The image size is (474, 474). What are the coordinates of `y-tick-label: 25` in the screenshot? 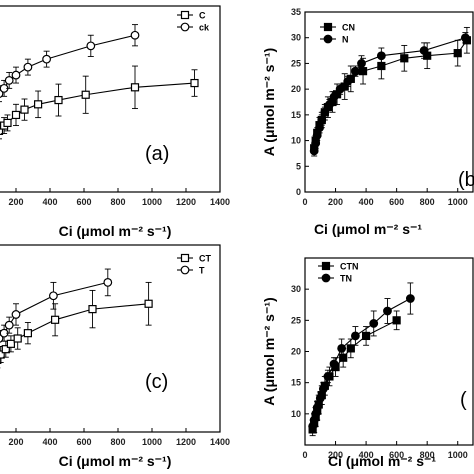 It's located at (296, 320).